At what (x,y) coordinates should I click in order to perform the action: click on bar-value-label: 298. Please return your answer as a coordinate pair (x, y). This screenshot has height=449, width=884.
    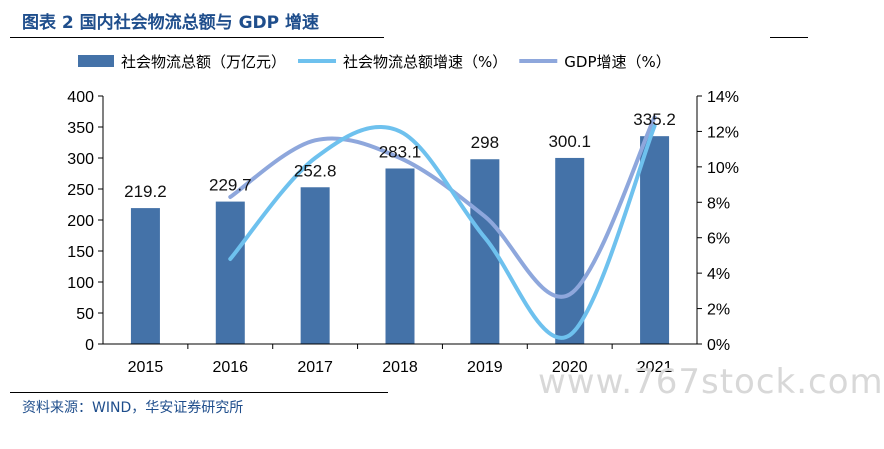
    Looking at the image, I should click on (485, 142).